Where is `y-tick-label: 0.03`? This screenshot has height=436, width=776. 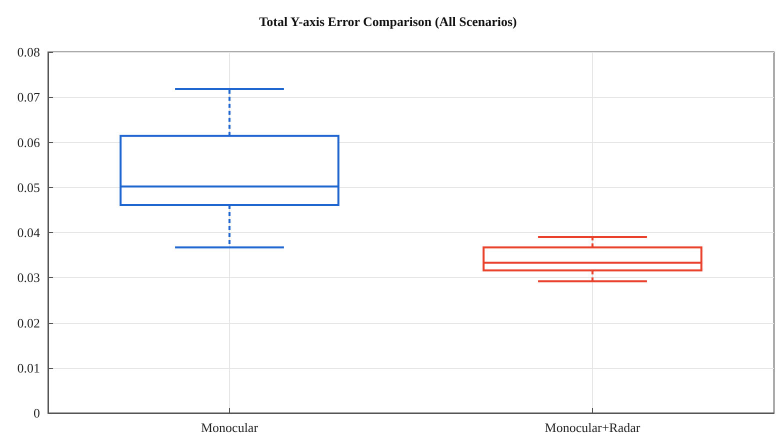 y-tick-label: 0.03 is located at coordinates (28, 278).